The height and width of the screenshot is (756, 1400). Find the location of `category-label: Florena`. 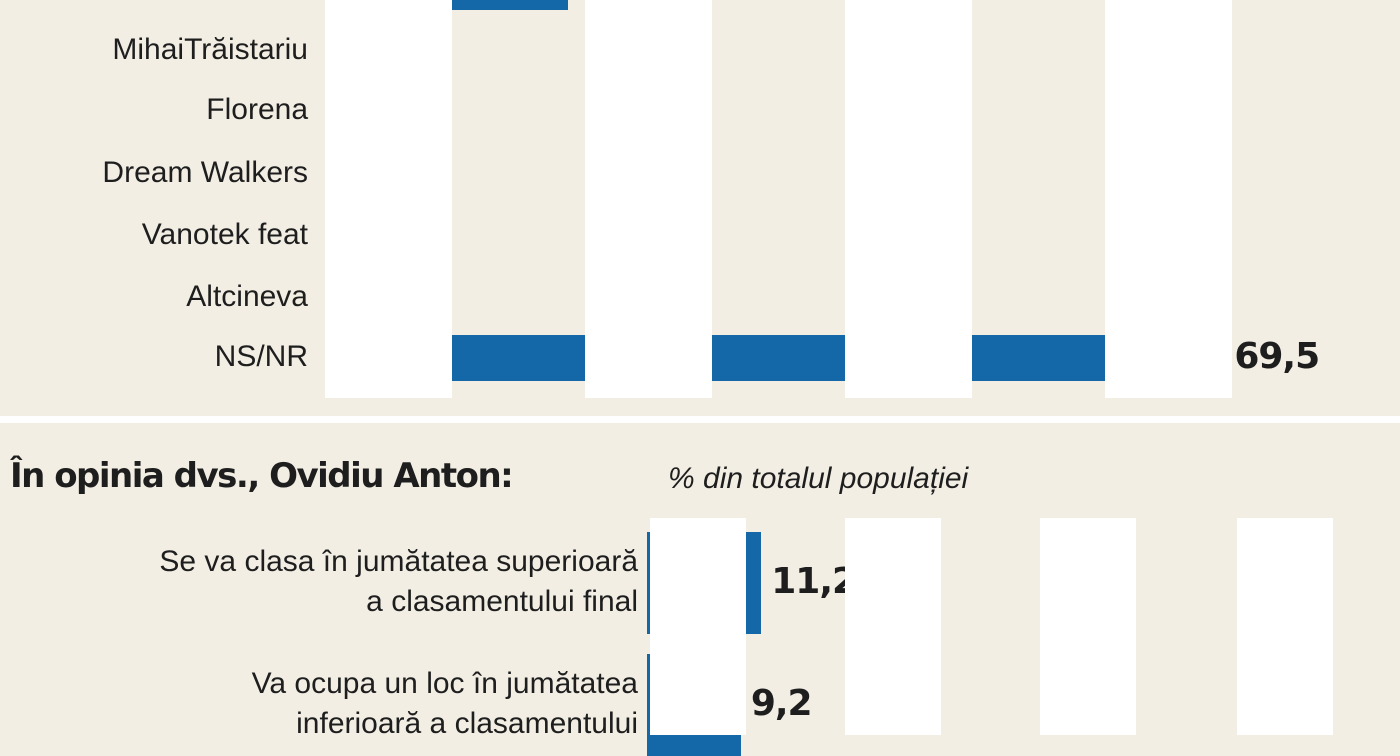

category-label: Florena is located at coordinates (257, 109).